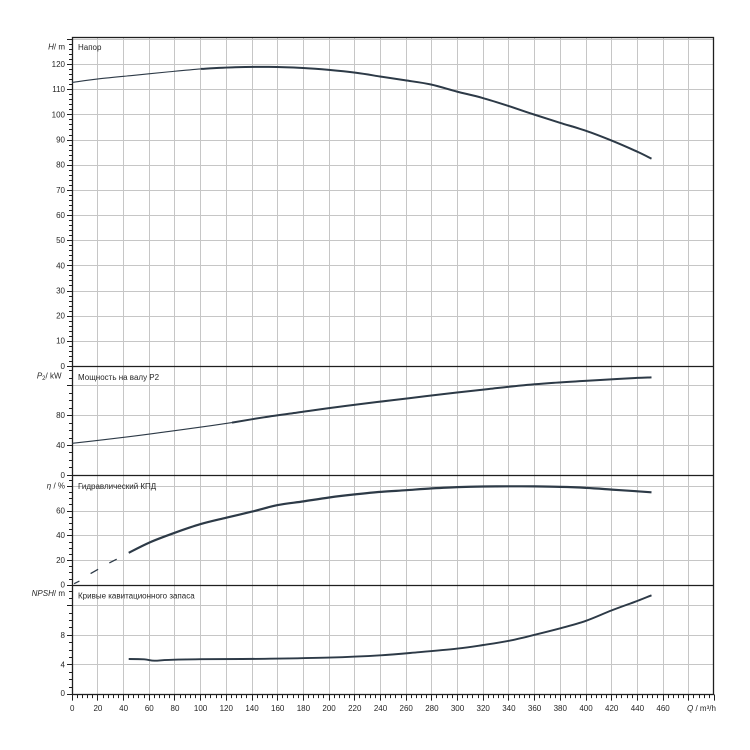 This screenshot has height=750, width=750. Describe the element at coordinates (58, 89) in the screenshot. I see `svg-text: 110` at that location.